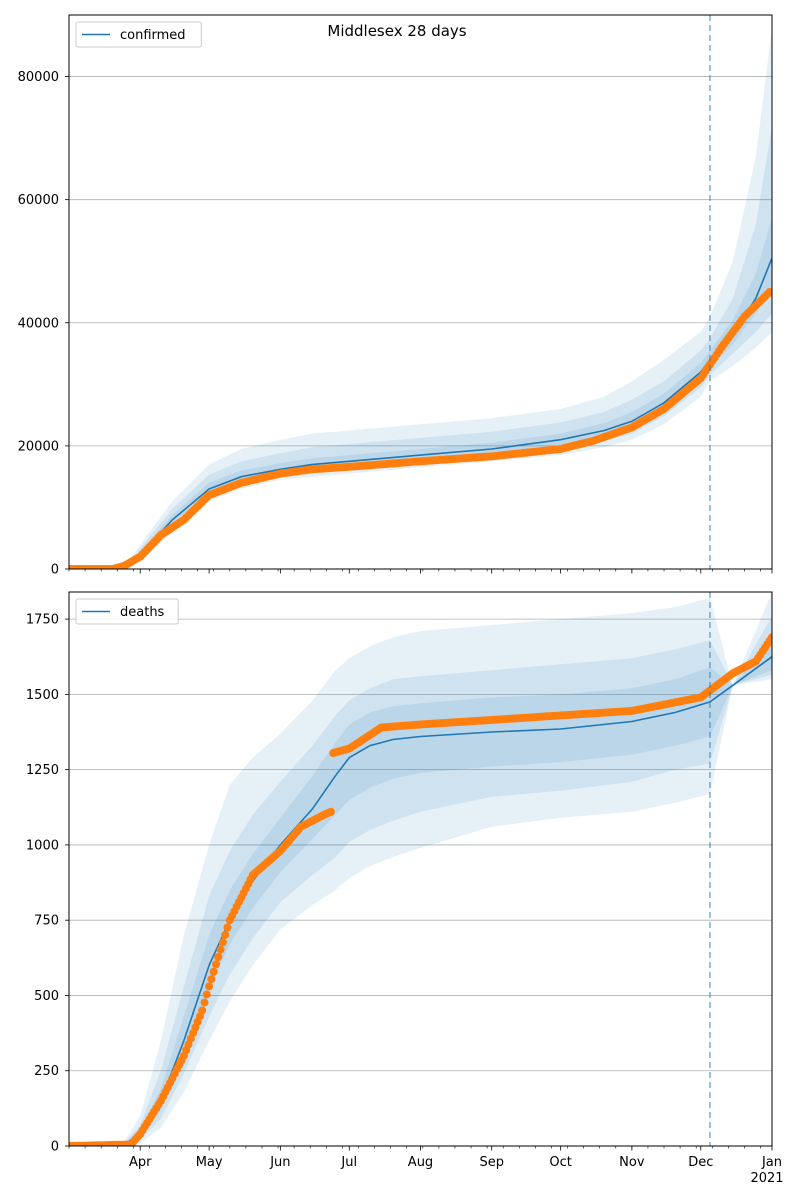 The height and width of the screenshot is (1200, 800). Describe the element at coordinates (38, 77) in the screenshot. I see `y-tick-label: 80000` at that location.